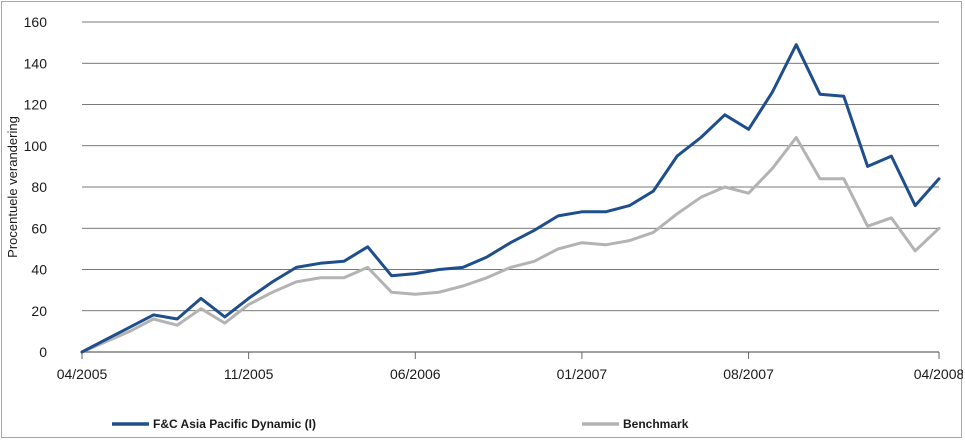 The height and width of the screenshot is (441, 965). I want to click on y-tick-label: 160, so click(36, 22).